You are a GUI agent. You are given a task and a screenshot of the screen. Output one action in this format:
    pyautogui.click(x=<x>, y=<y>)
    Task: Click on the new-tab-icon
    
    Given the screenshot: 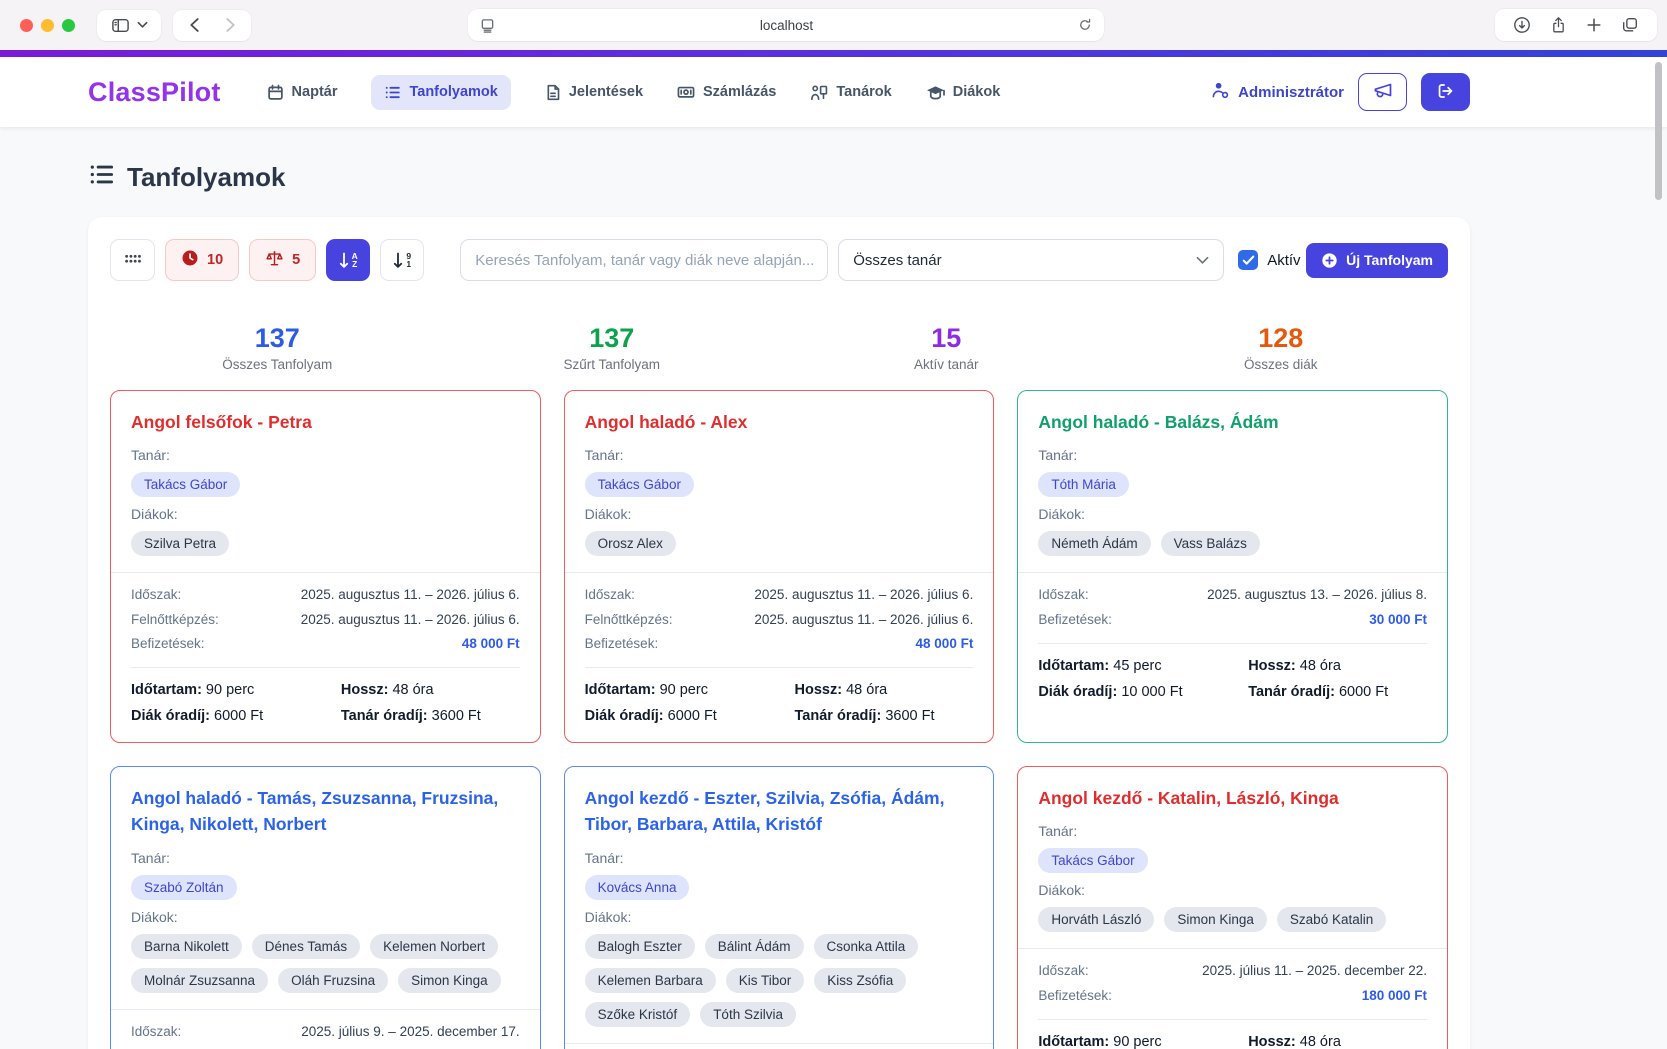 What is the action you would take?
    pyautogui.click(x=1594, y=25)
    